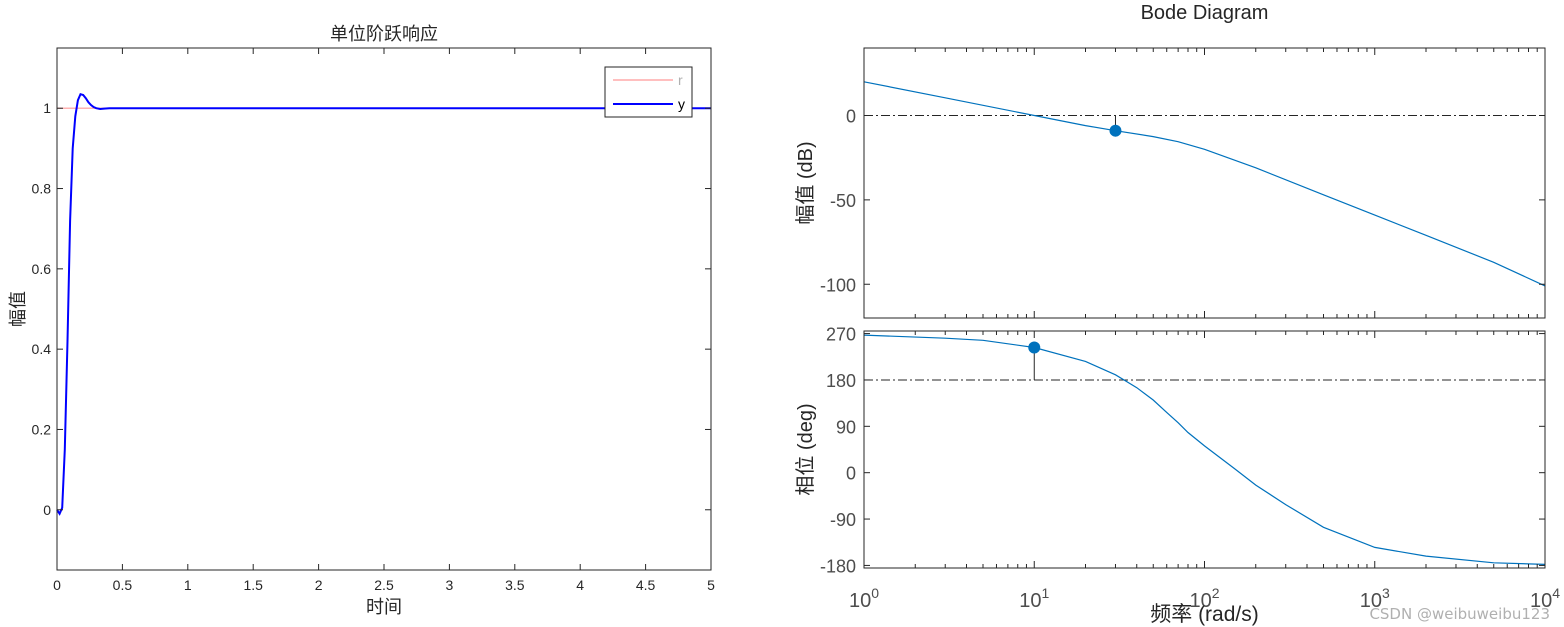  What do you see at coordinates (384, 34) in the screenshot?
I see `chart-title: 单位阶跃响应` at bounding box center [384, 34].